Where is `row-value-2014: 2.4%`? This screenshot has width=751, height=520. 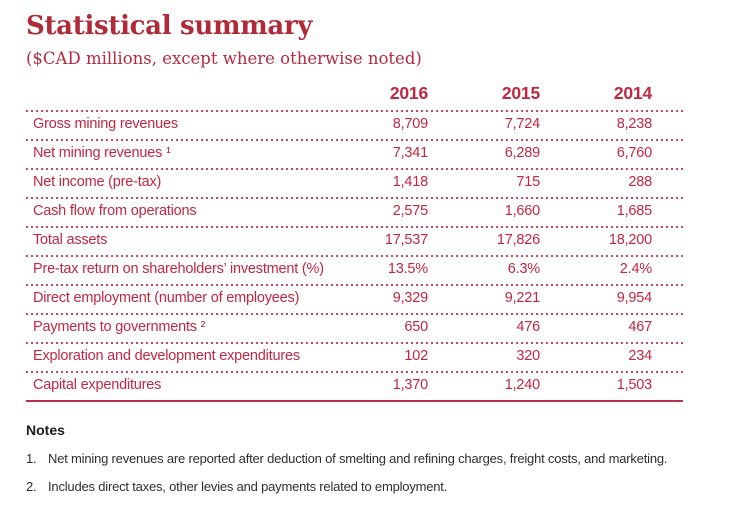 row-value-2014: 2.4% is located at coordinates (635, 269).